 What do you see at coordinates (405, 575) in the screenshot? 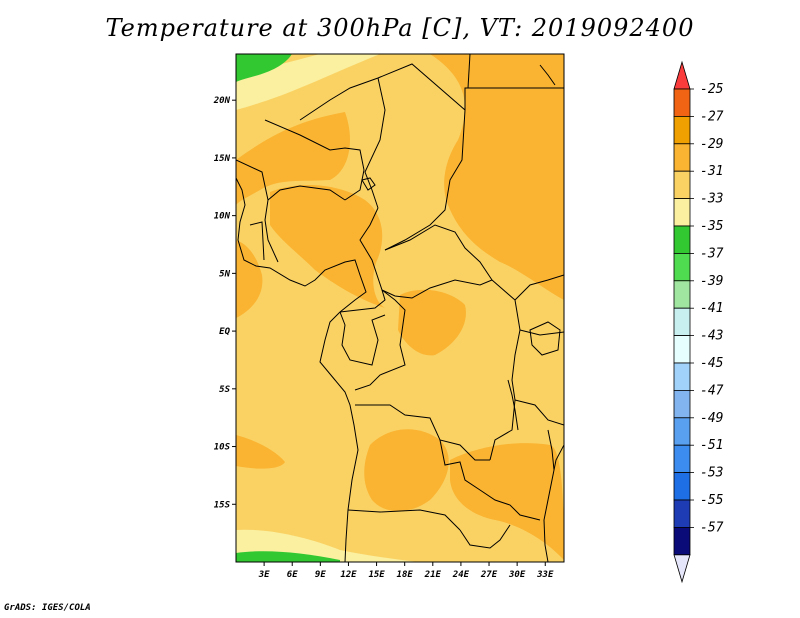
I see `lon-tick-label: 18E` at bounding box center [405, 575].